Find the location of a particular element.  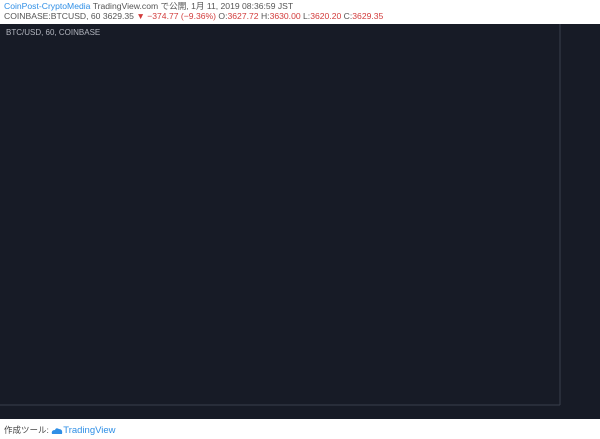

footer: 作成ツール: TradingView is located at coordinates (60, 430).